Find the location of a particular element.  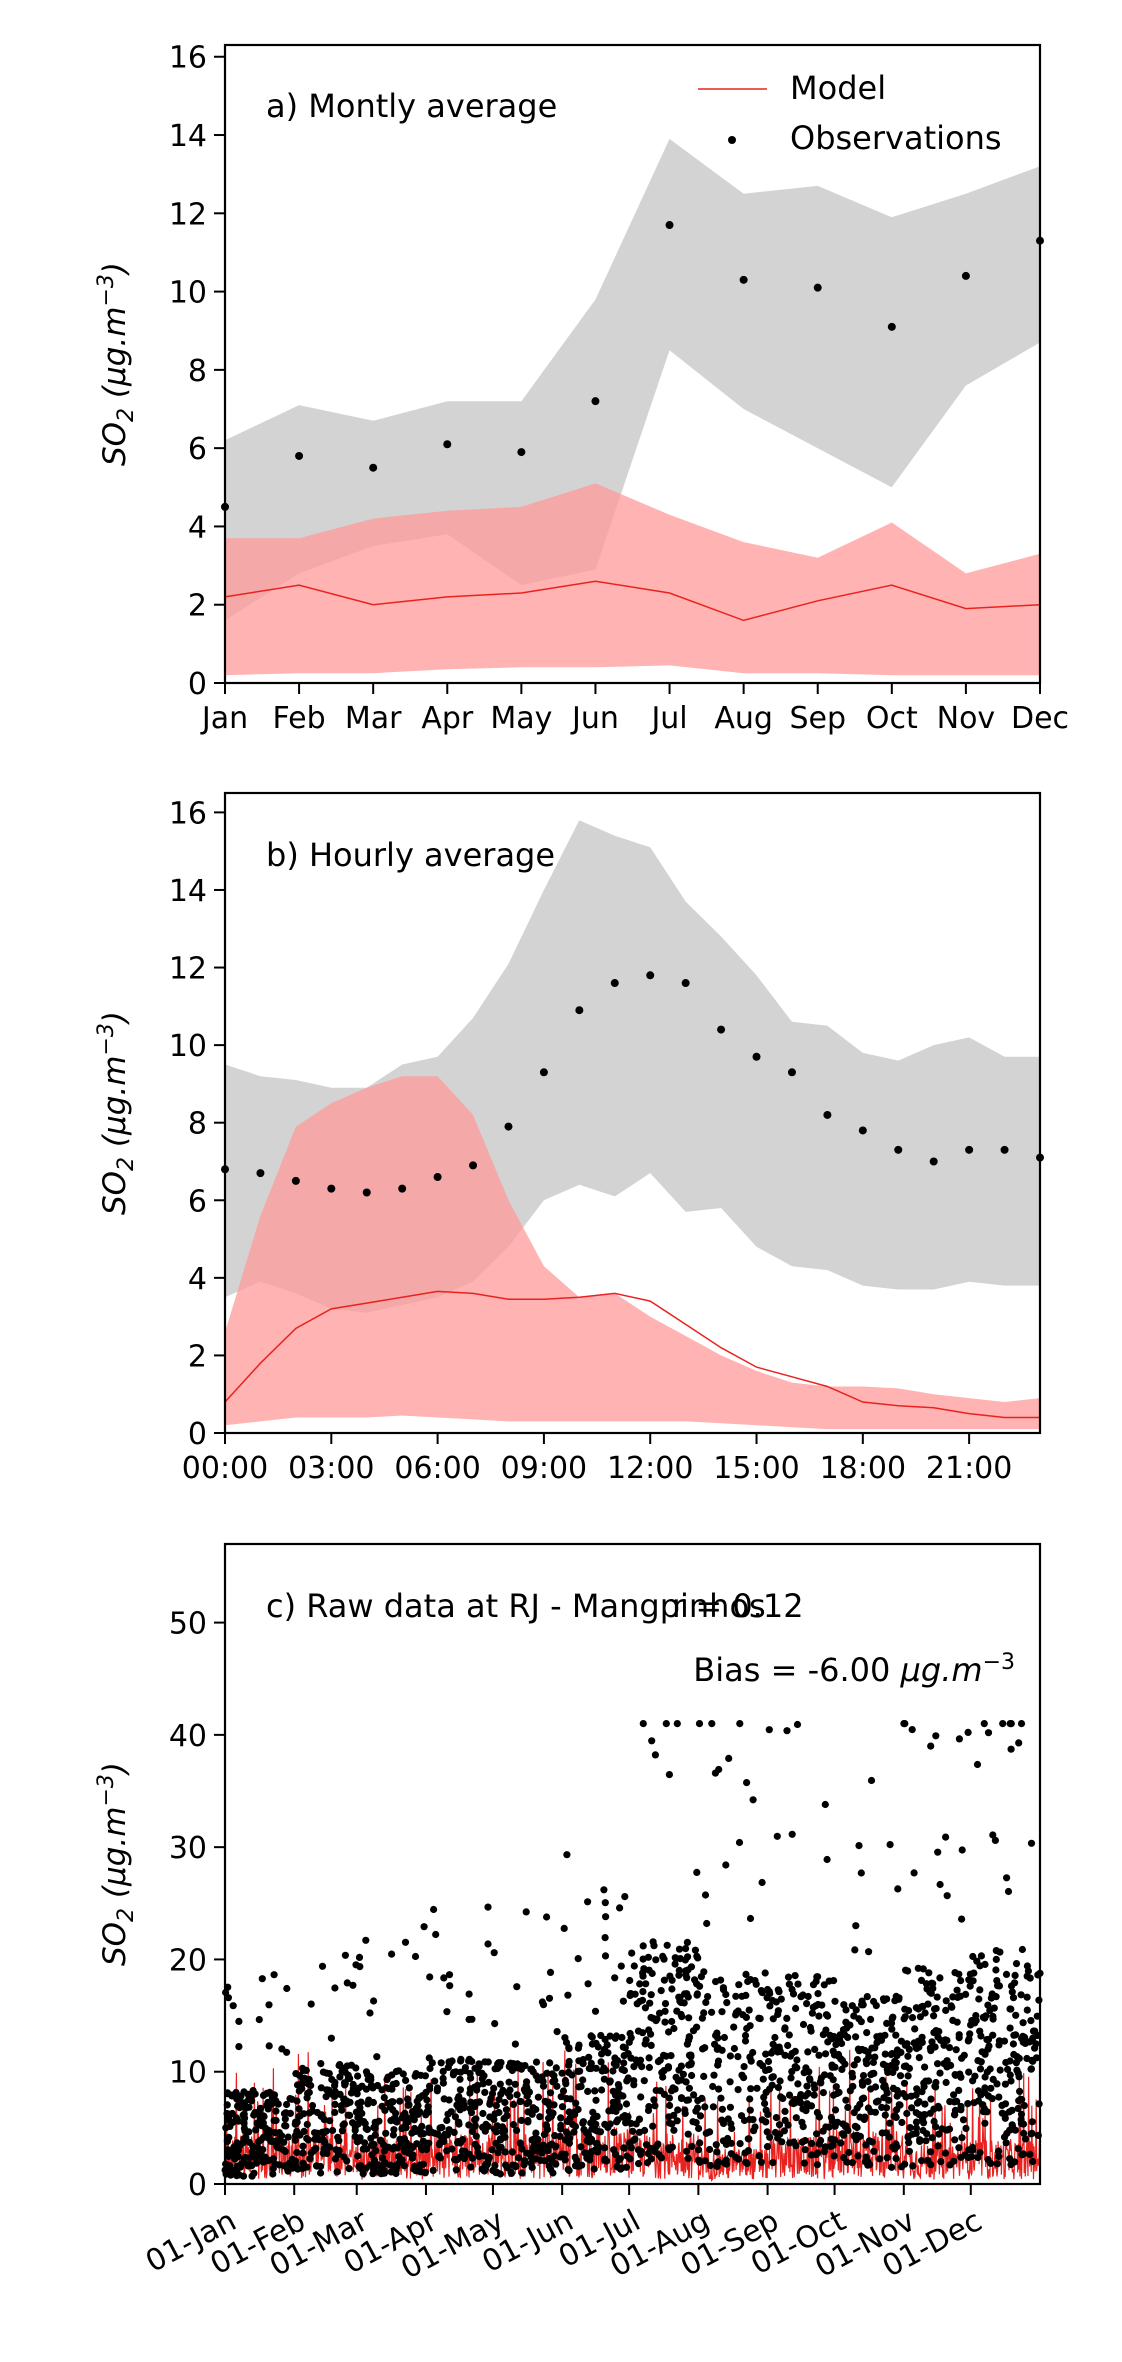

panel-b-ytick-label: 16 is located at coordinates (188, 813).